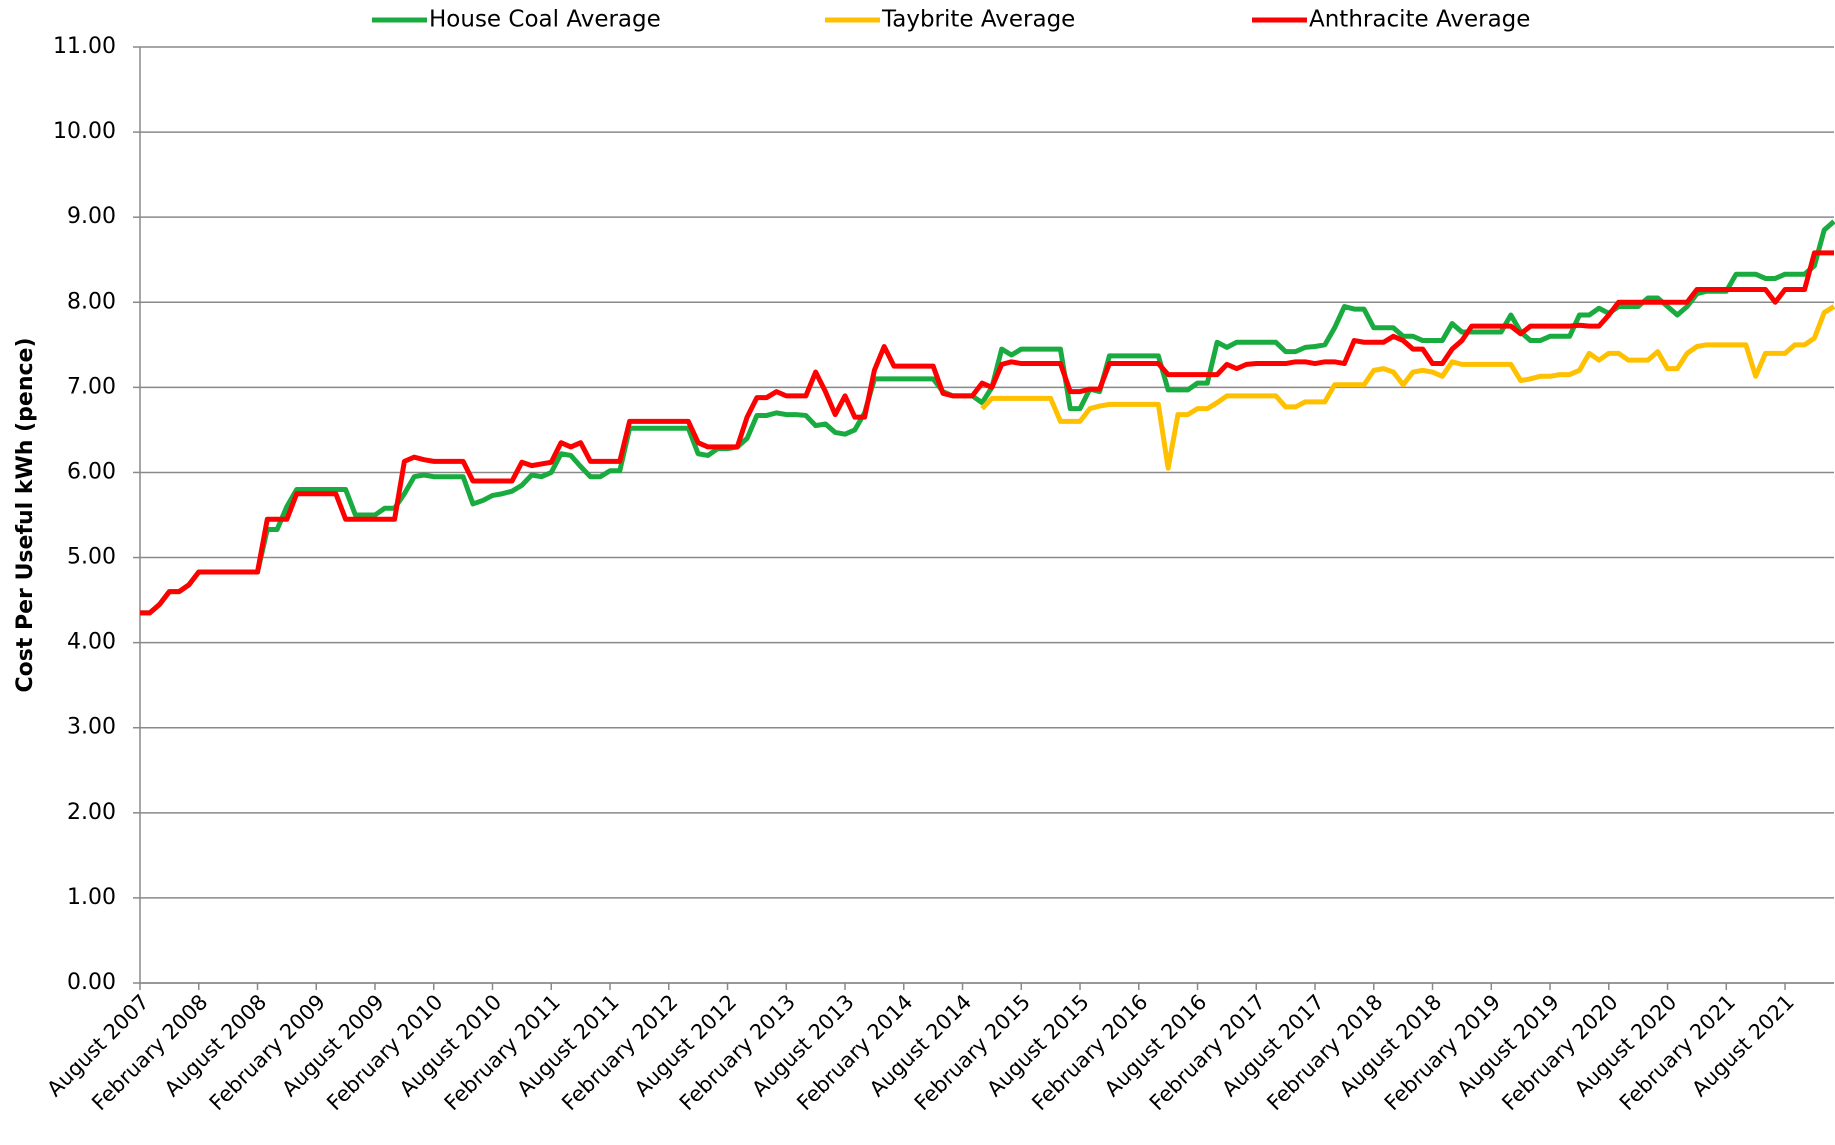  What do you see at coordinates (91, 727) in the screenshot?
I see `y-tick-label: 3.00` at bounding box center [91, 727].